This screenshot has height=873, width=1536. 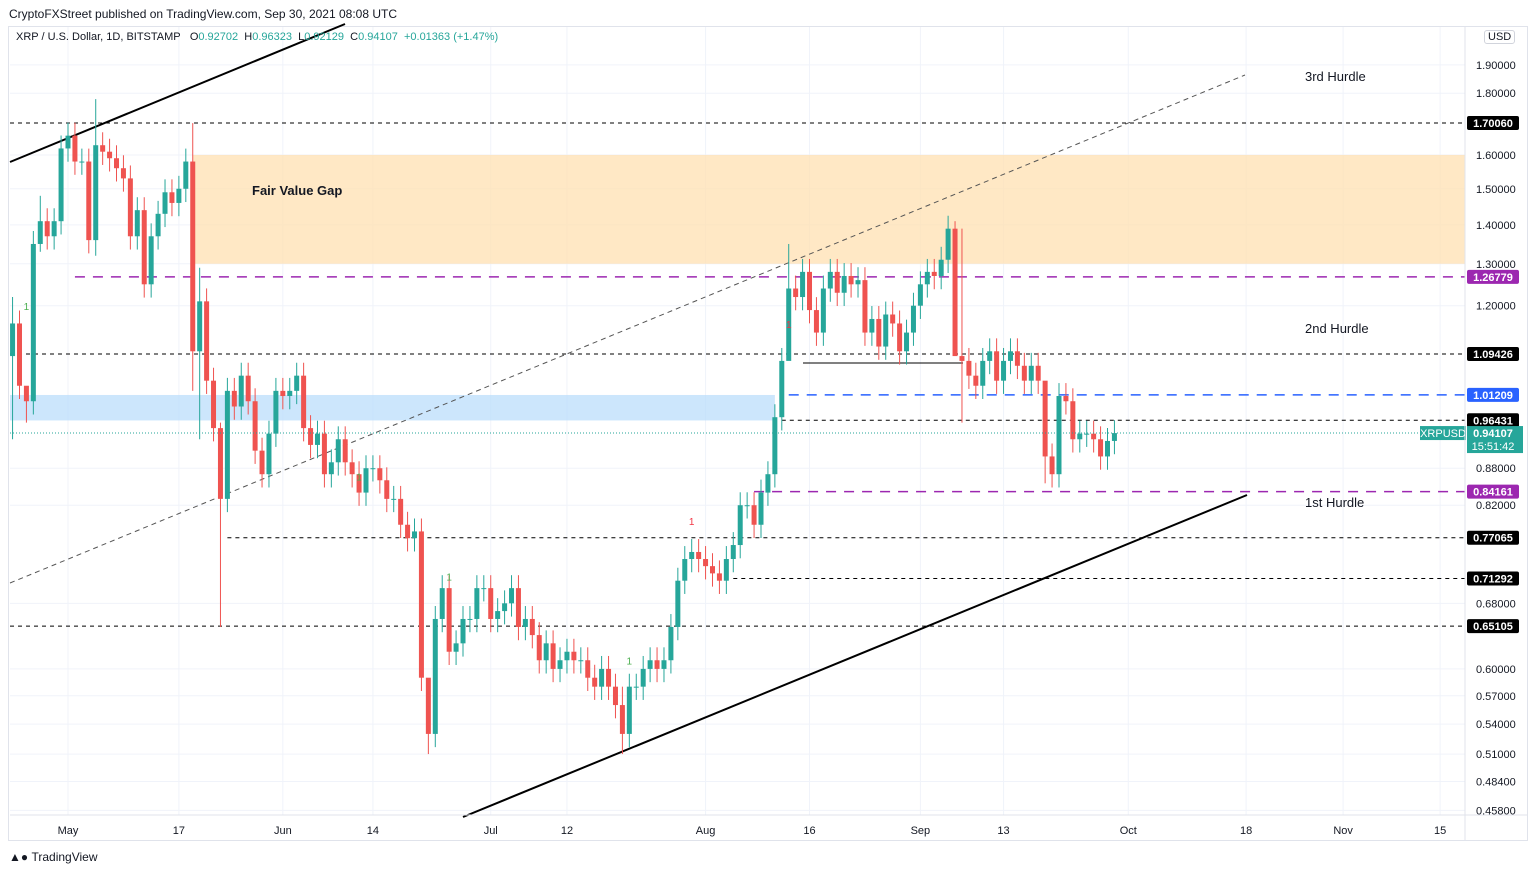 I want to click on symbol-tag-label: XRPUSD, so click(x=1443, y=434).